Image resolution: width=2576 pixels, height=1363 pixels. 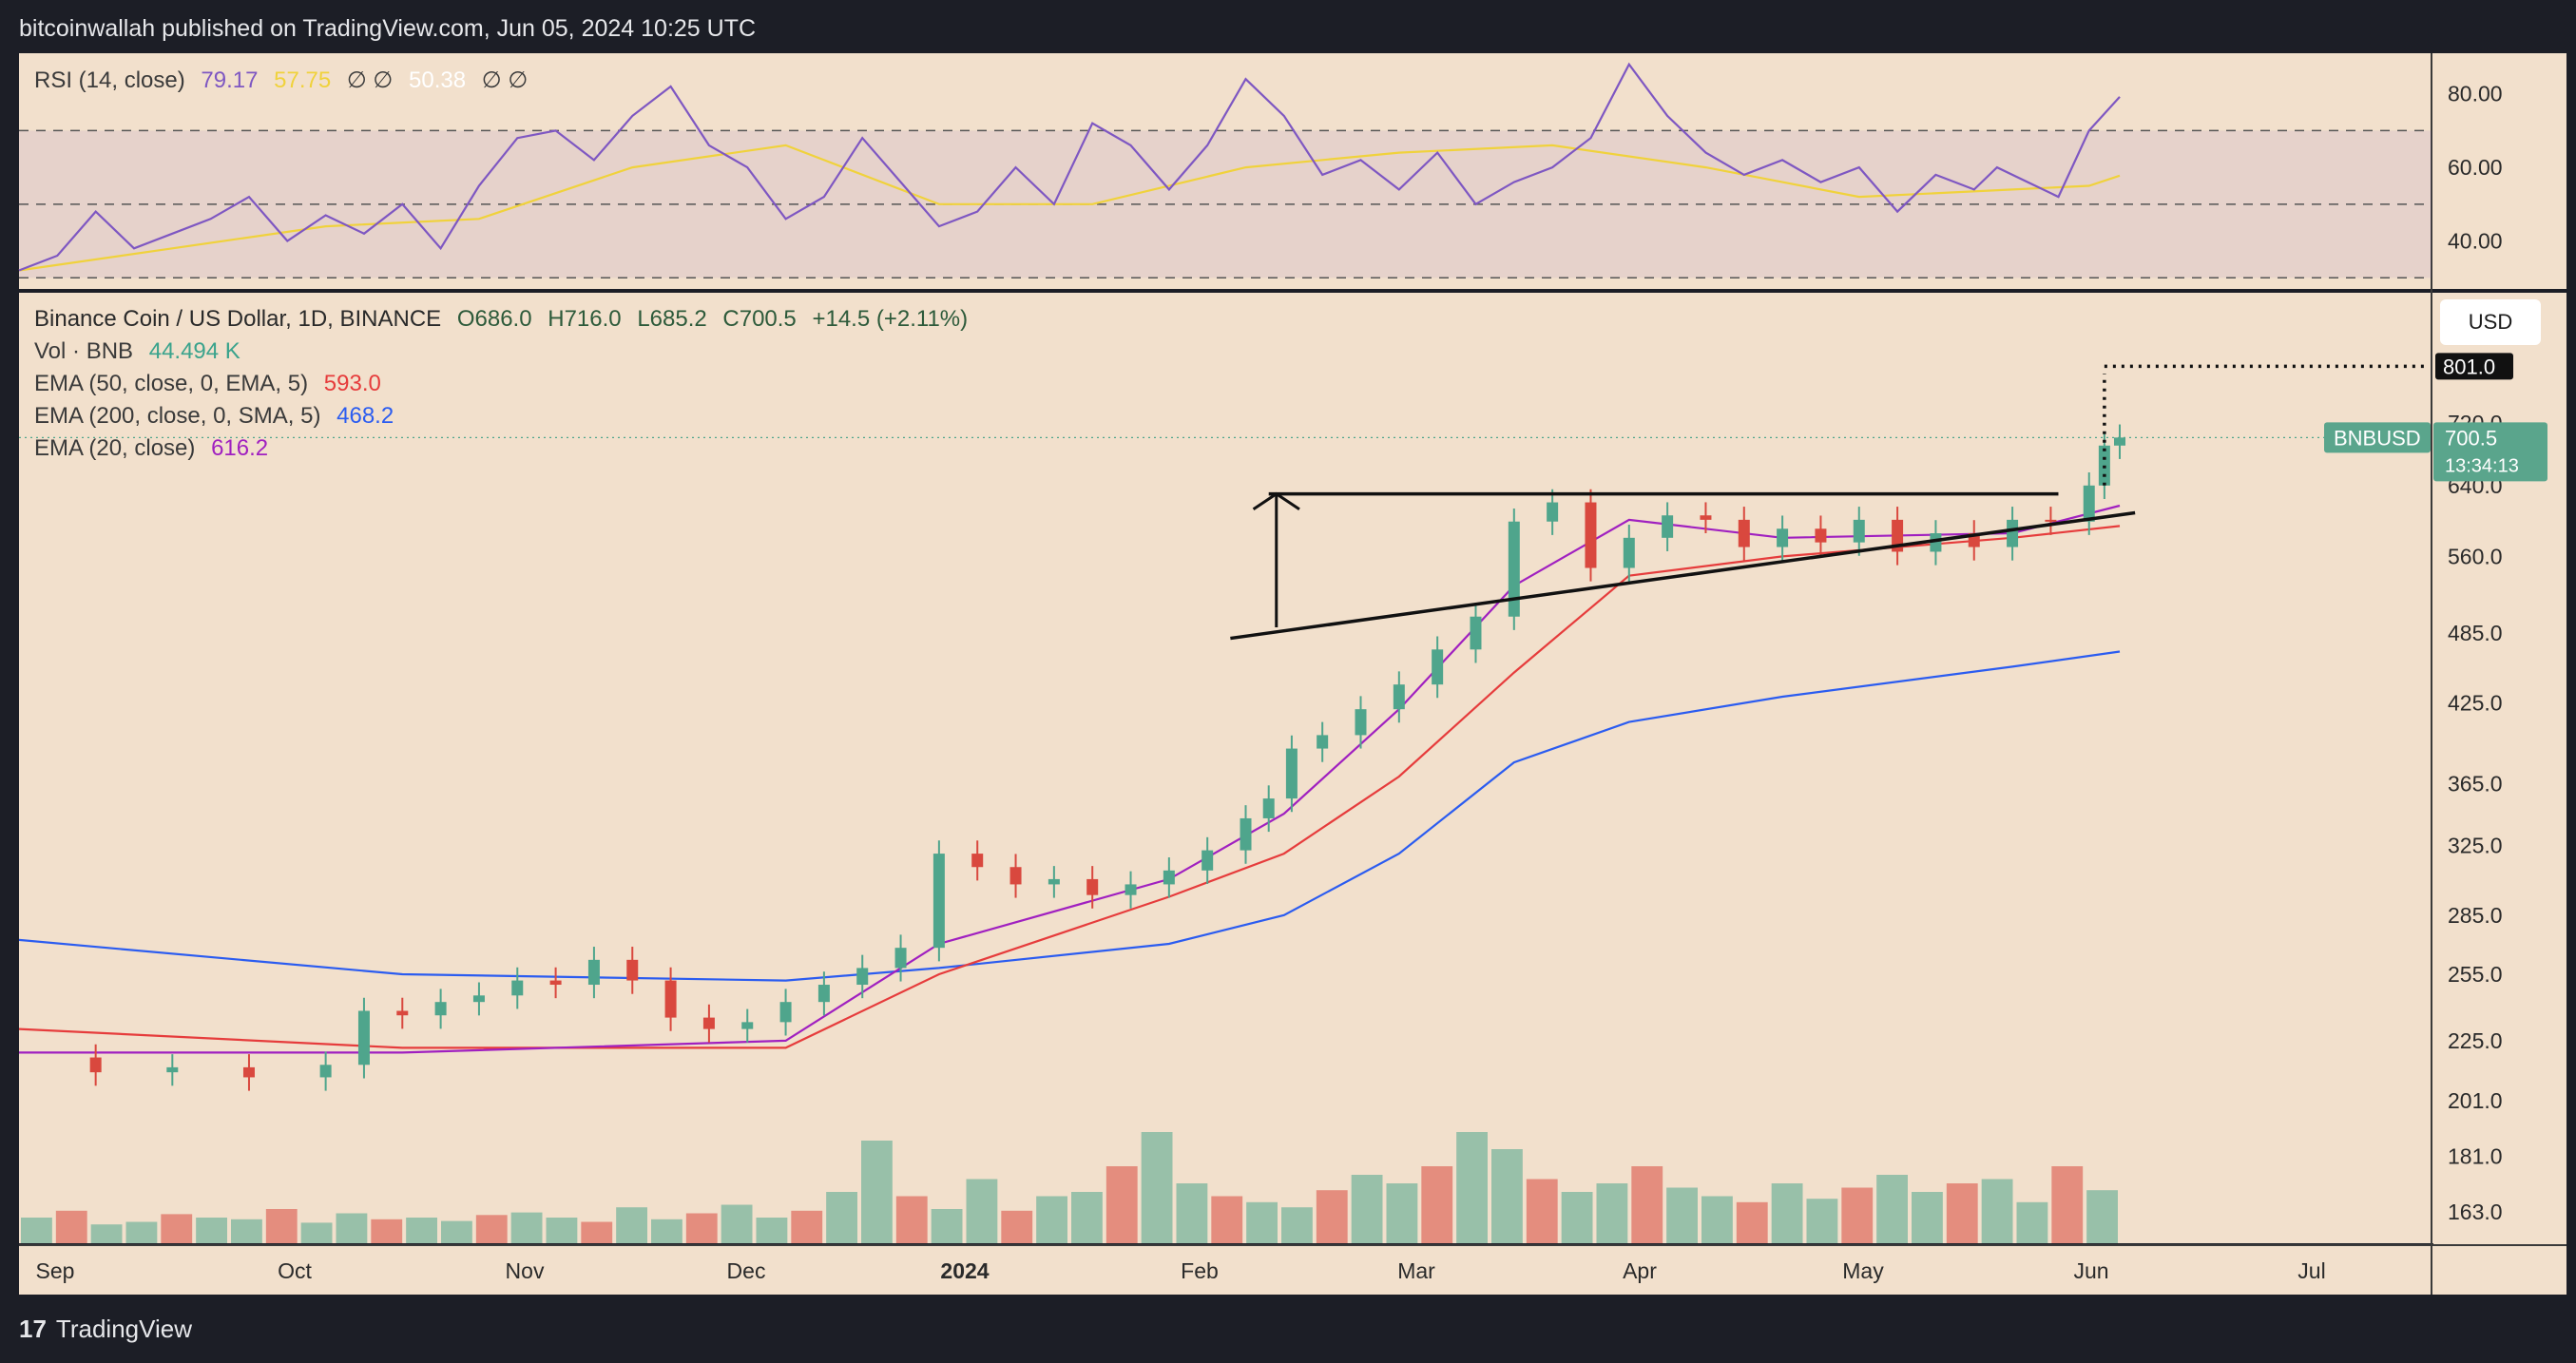 What do you see at coordinates (230, 80) in the screenshot?
I see `rsi-value: 79.17` at bounding box center [230, 80].